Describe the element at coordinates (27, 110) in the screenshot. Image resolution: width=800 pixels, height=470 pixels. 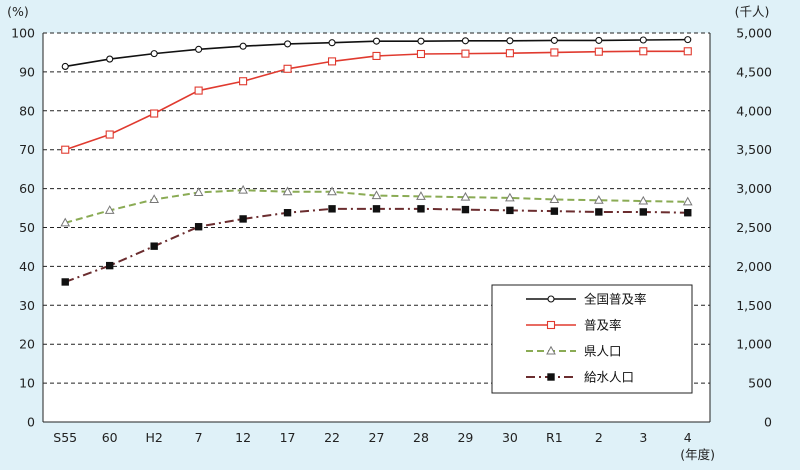
I see `y-left-tick-label: 80` at that location.